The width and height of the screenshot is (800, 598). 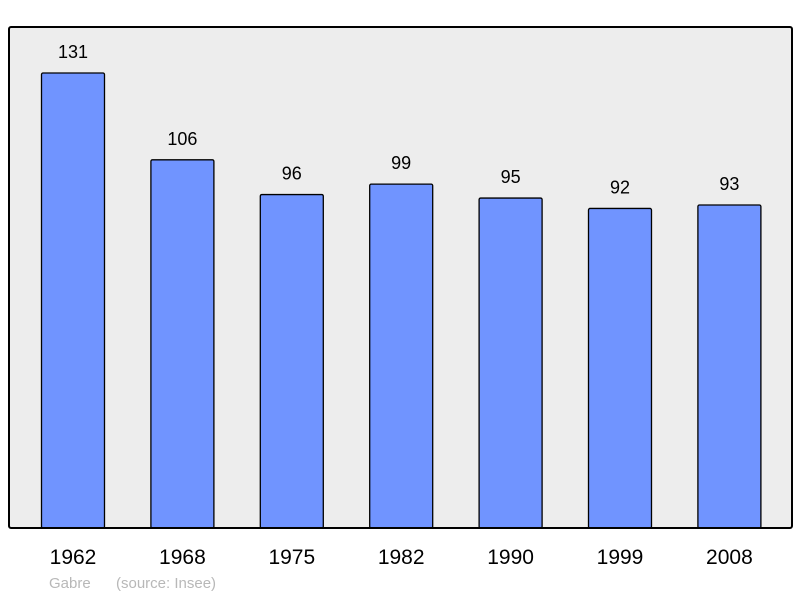 I want to click on data-label-1962: 131, so click(x=73, y=52).